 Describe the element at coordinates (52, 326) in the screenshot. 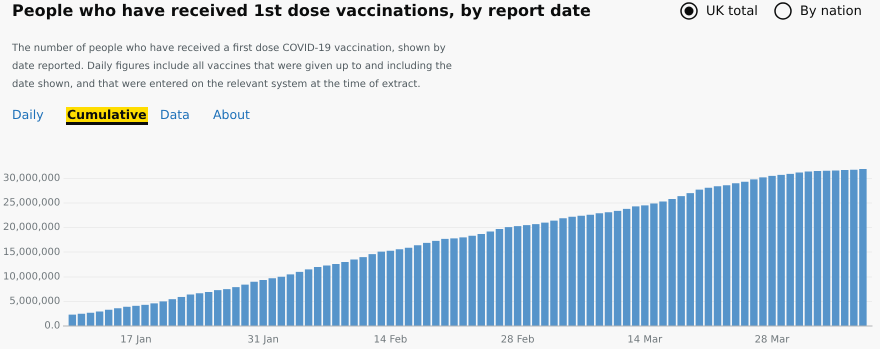

I see `y-tick-label: 0.0` at that location.